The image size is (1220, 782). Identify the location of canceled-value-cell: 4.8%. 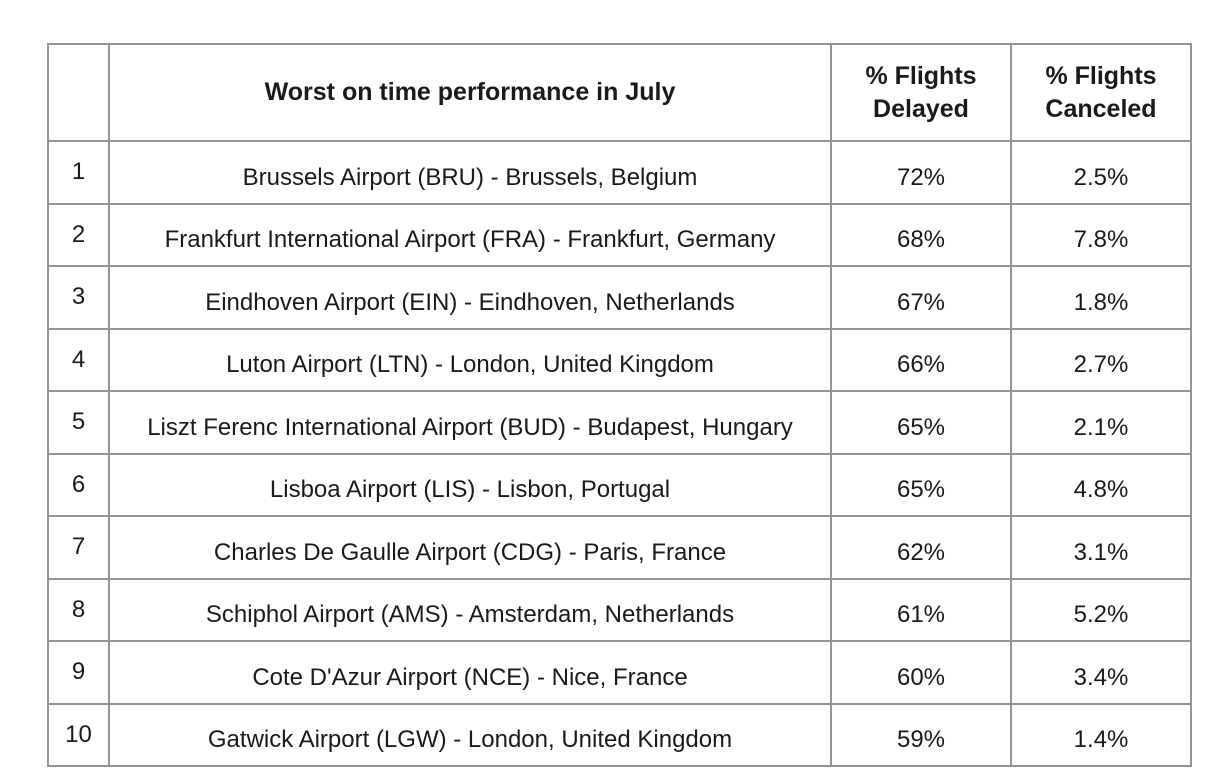
(1101, 484).